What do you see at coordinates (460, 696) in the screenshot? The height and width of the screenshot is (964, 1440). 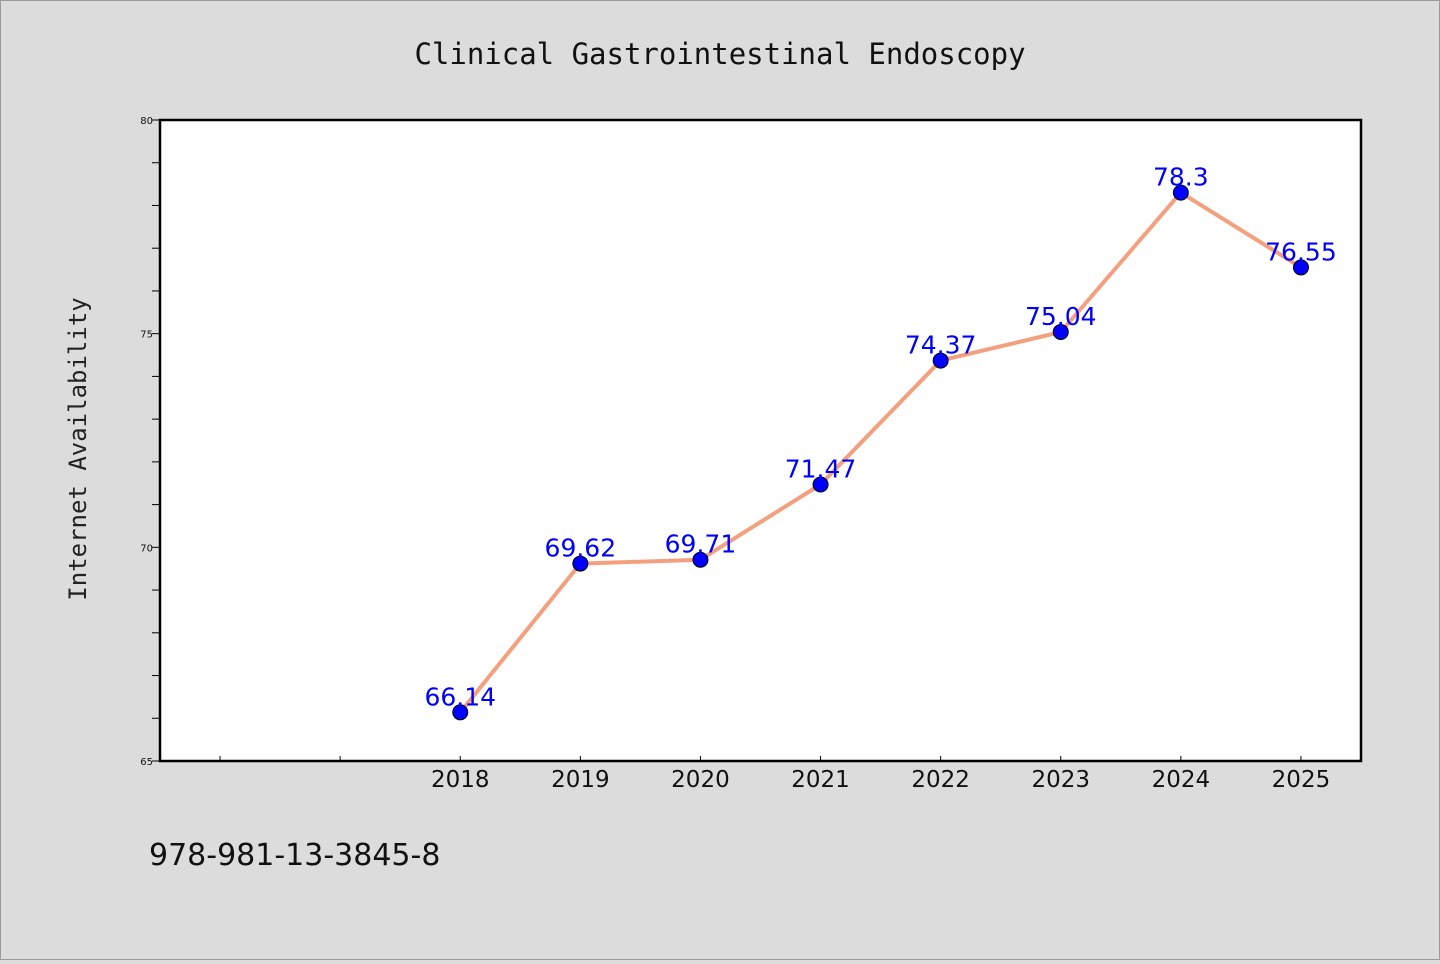 I see `data-label: 66.14` at bounding box center [460, 696].